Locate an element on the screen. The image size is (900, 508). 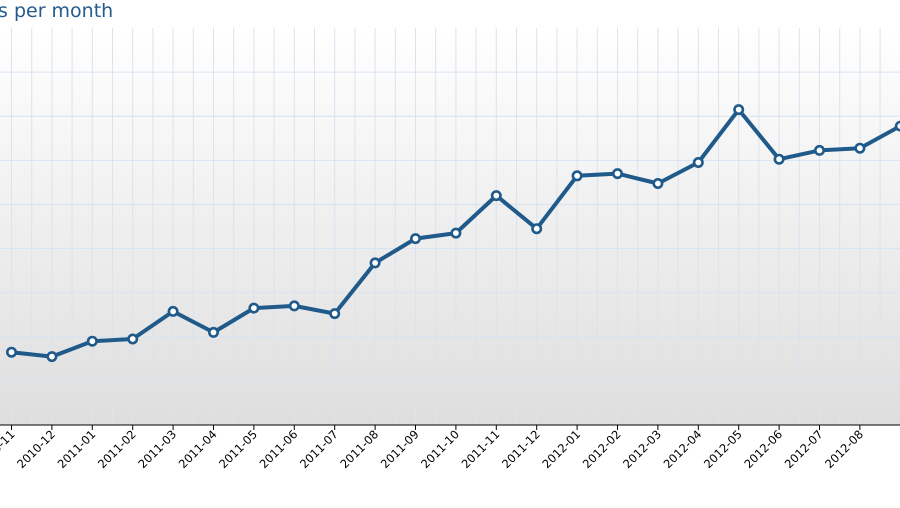
x-axis-tick-label: 2010-12 is located at coordinates (36, 449).